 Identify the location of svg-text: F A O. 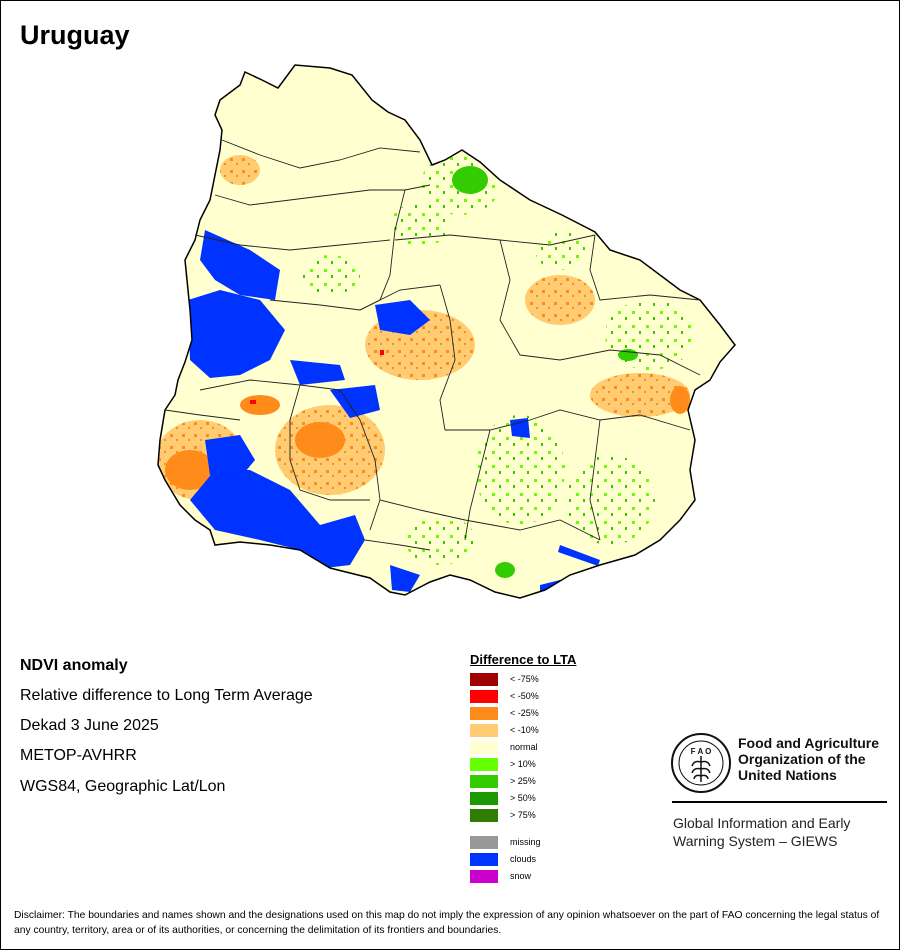
(701, 751).